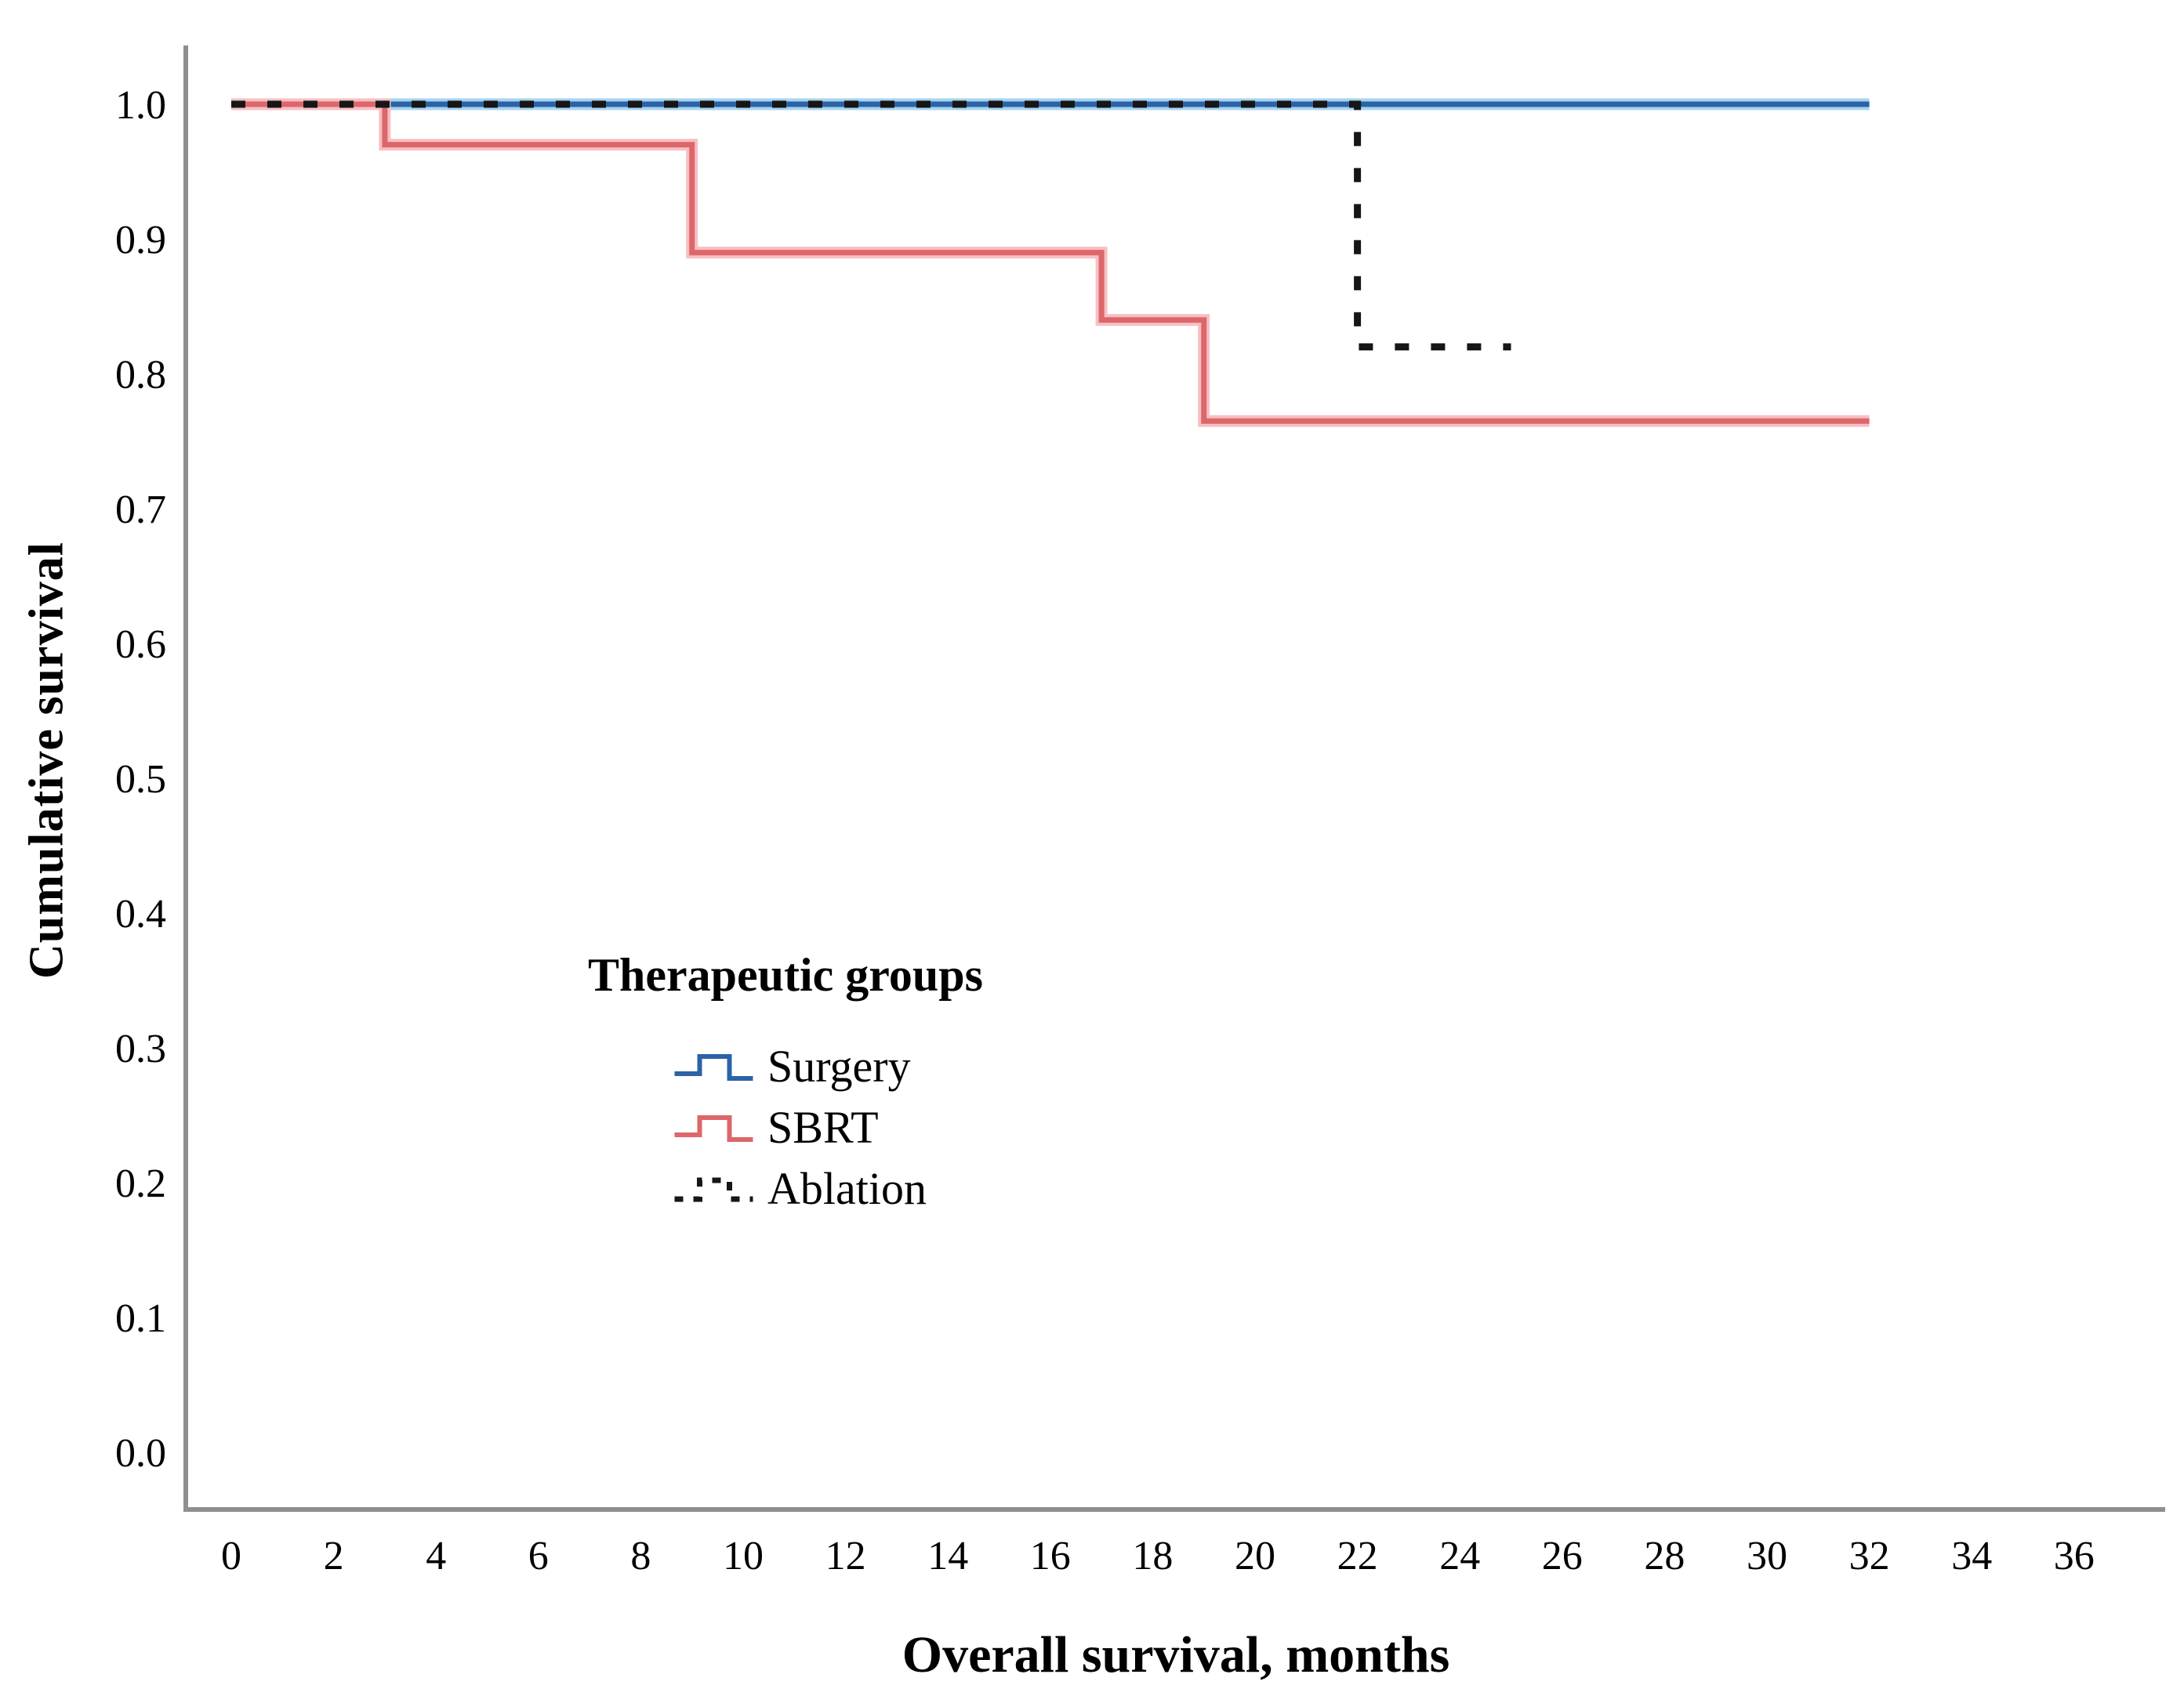 The width and height of the screenshot is (2184, 1696). I want to click on x-tick-label: 4, so click(436, 1556).